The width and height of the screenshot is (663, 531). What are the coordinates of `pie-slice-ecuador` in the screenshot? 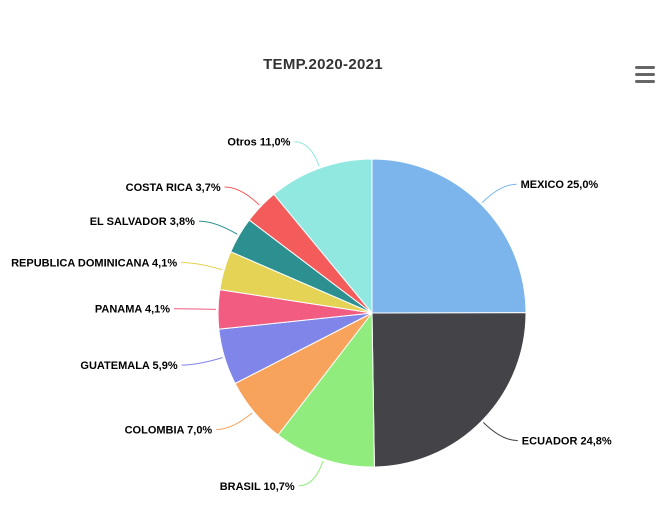 It's located at (449, 390).